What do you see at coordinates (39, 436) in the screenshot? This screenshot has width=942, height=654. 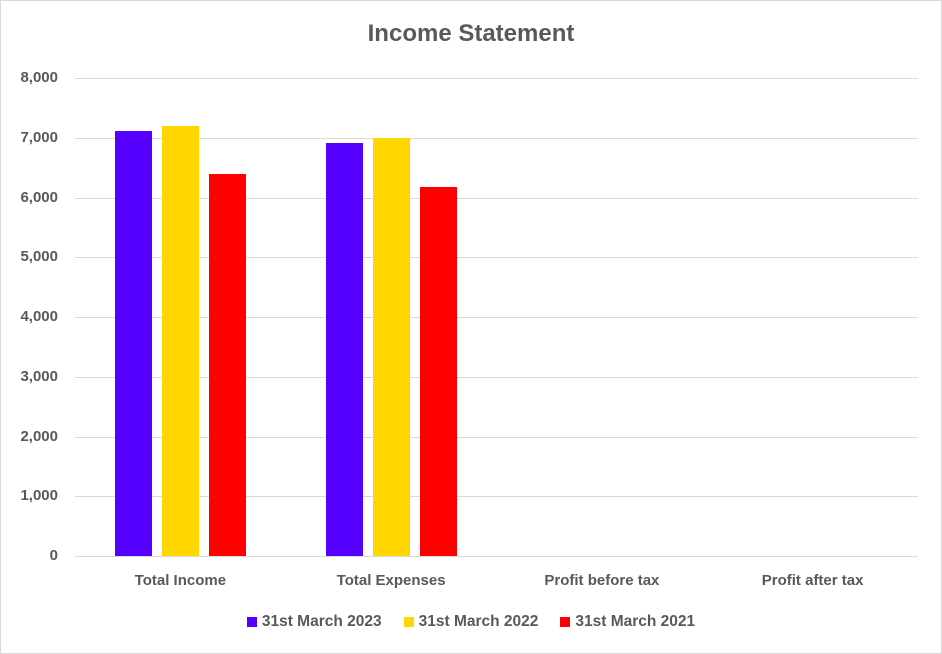 I see `y-tick-label: 2,000` at bounding box center [39, 436].